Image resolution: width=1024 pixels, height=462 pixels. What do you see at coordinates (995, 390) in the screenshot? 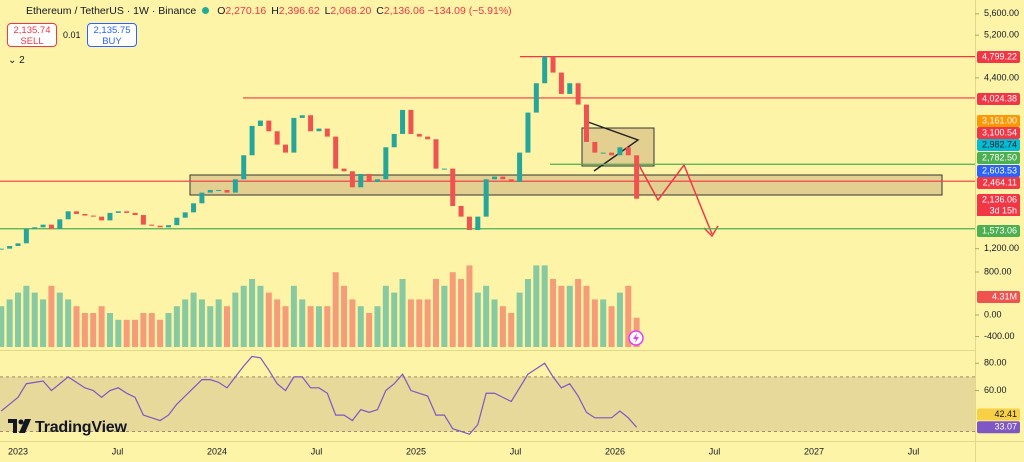
I see `rsi-tick-label: 60.00` at bounding box center [995, 390].